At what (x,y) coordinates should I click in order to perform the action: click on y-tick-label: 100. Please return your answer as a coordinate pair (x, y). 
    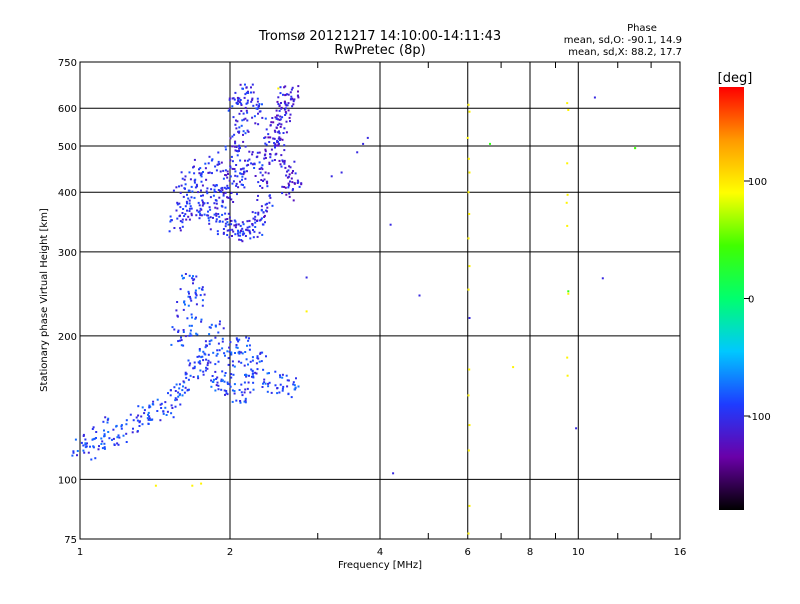
    Looking at the image, I should click on (67, 480).